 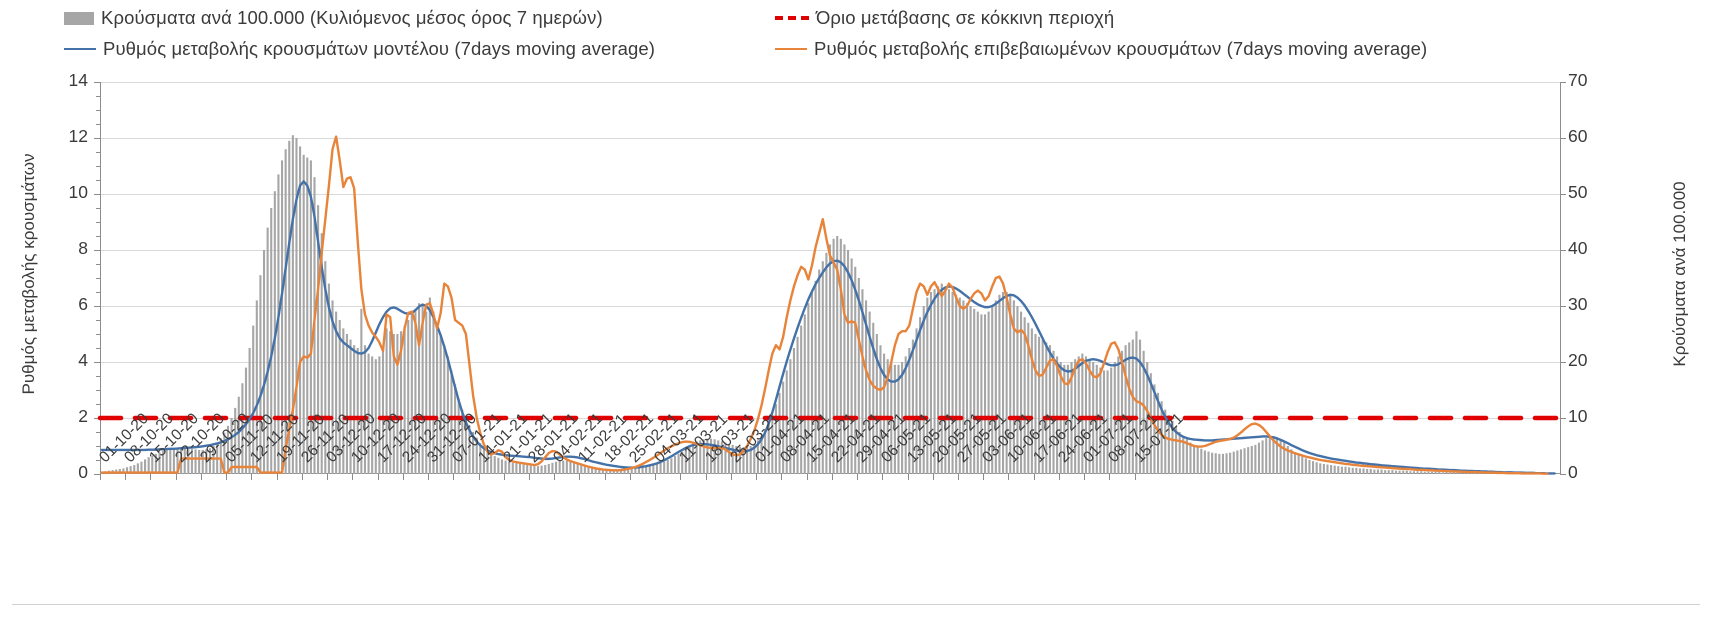 What do you see at coordinates (79, 18) in the screenshot?
I see `bar-swatch-icon` at bounding box center [79, 18].